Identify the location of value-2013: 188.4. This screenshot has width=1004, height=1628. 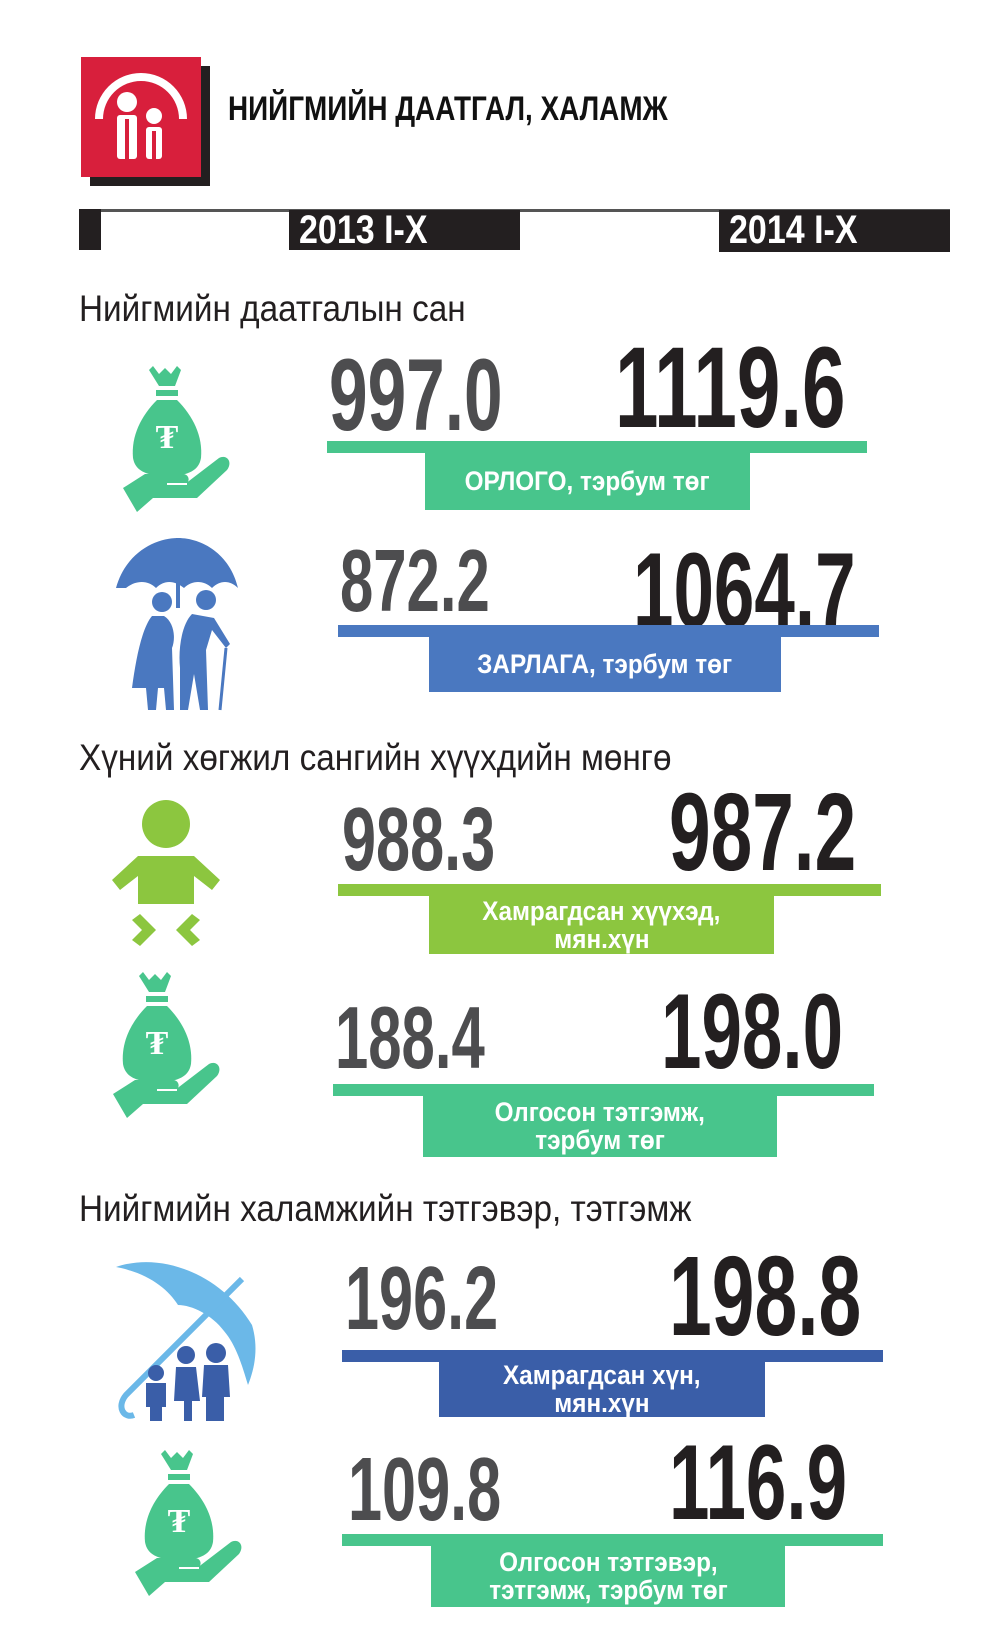
(410, 1037).